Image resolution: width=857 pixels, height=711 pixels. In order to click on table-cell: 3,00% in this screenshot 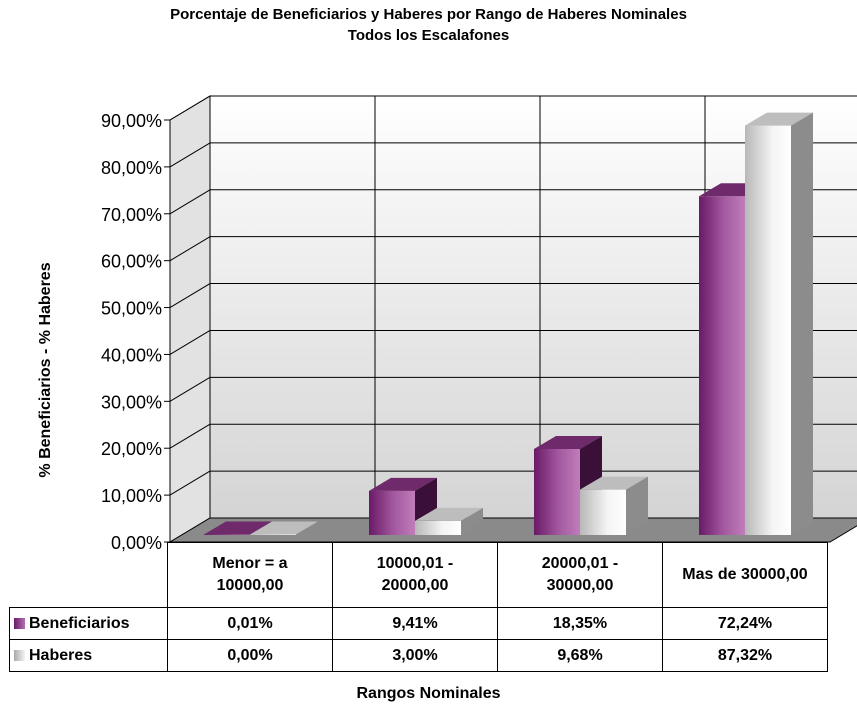, I will do `click(415, 655)`.